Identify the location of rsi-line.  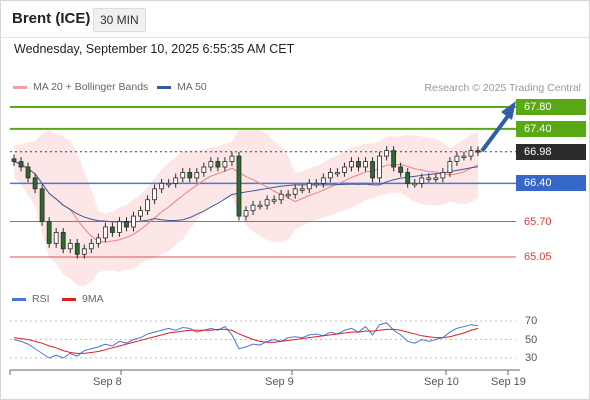
(246, 340).